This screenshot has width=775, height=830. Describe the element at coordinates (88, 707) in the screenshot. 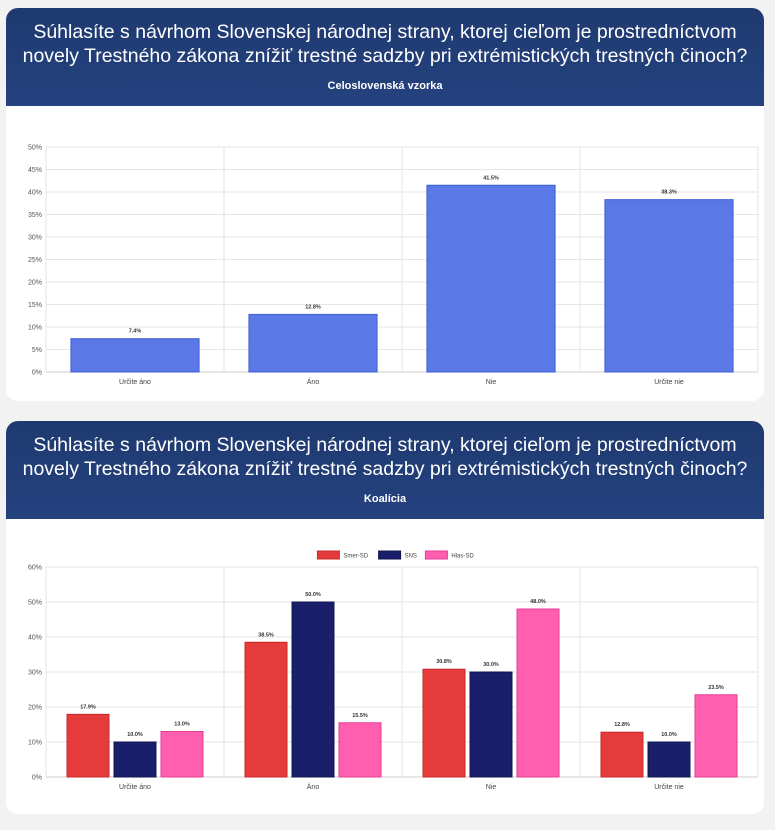

I see `bar-value-label: 17.9%` at that location.